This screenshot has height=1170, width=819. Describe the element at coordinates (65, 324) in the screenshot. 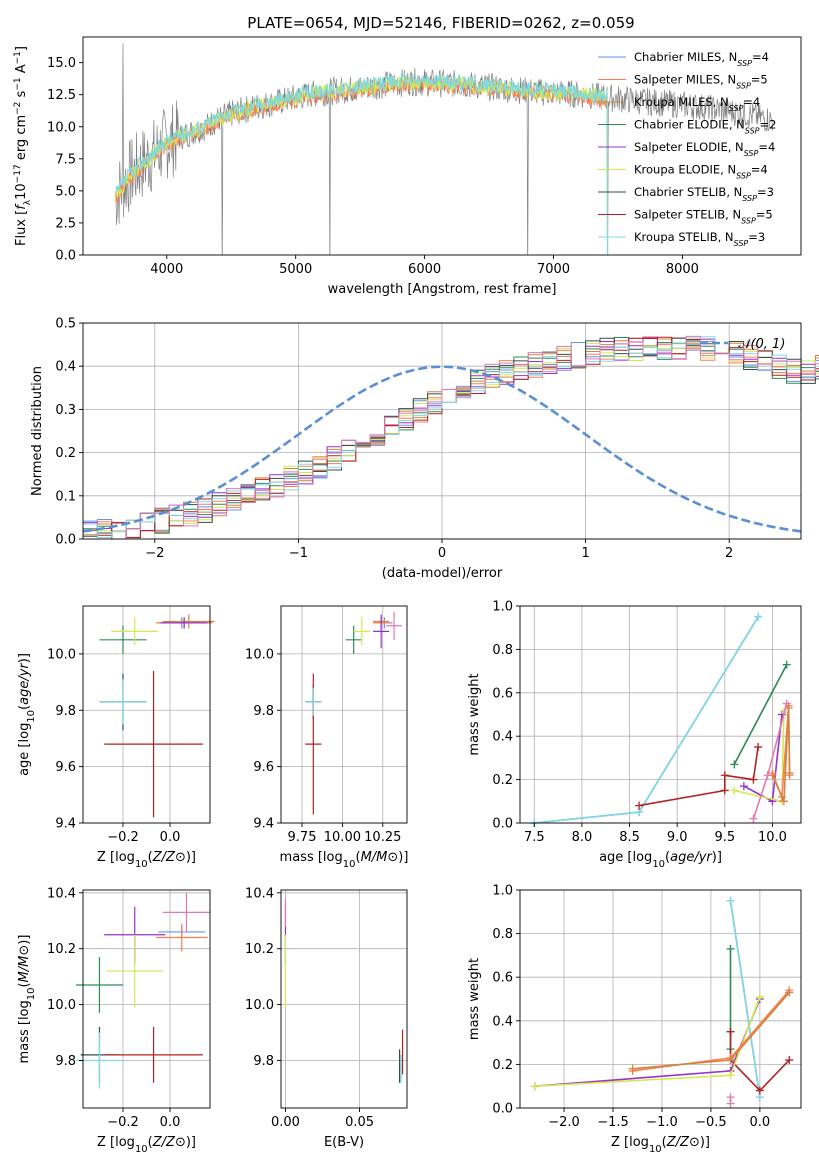

I see `y-tick-label: 0.5` at that location.